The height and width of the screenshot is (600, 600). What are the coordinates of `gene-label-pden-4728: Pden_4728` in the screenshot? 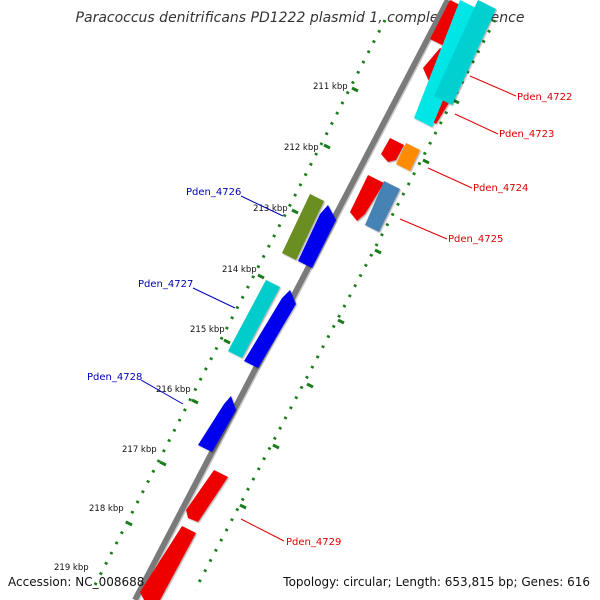 It's located at (114, 377).